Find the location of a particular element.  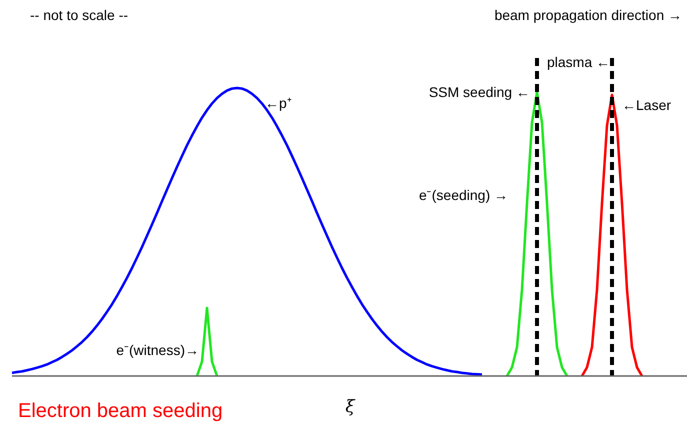

annotation: ←Laser is located at coordinates (647, 105).